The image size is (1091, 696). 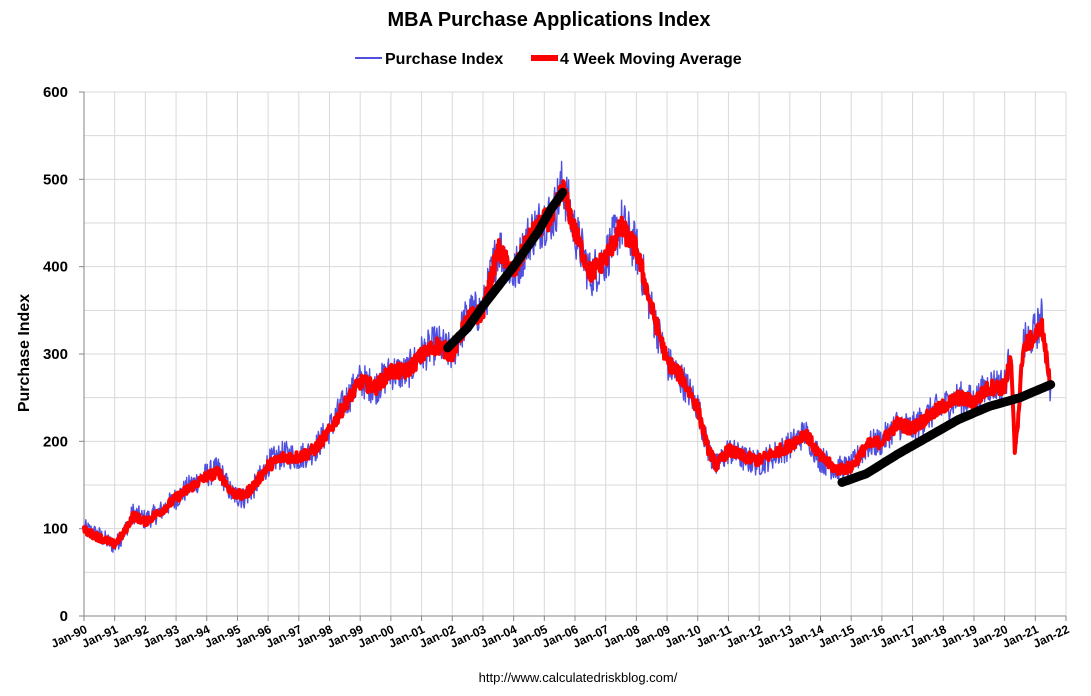 I want to click on legend: Purchase Index 4 Week Moving Average, so click(x=548, y=59).